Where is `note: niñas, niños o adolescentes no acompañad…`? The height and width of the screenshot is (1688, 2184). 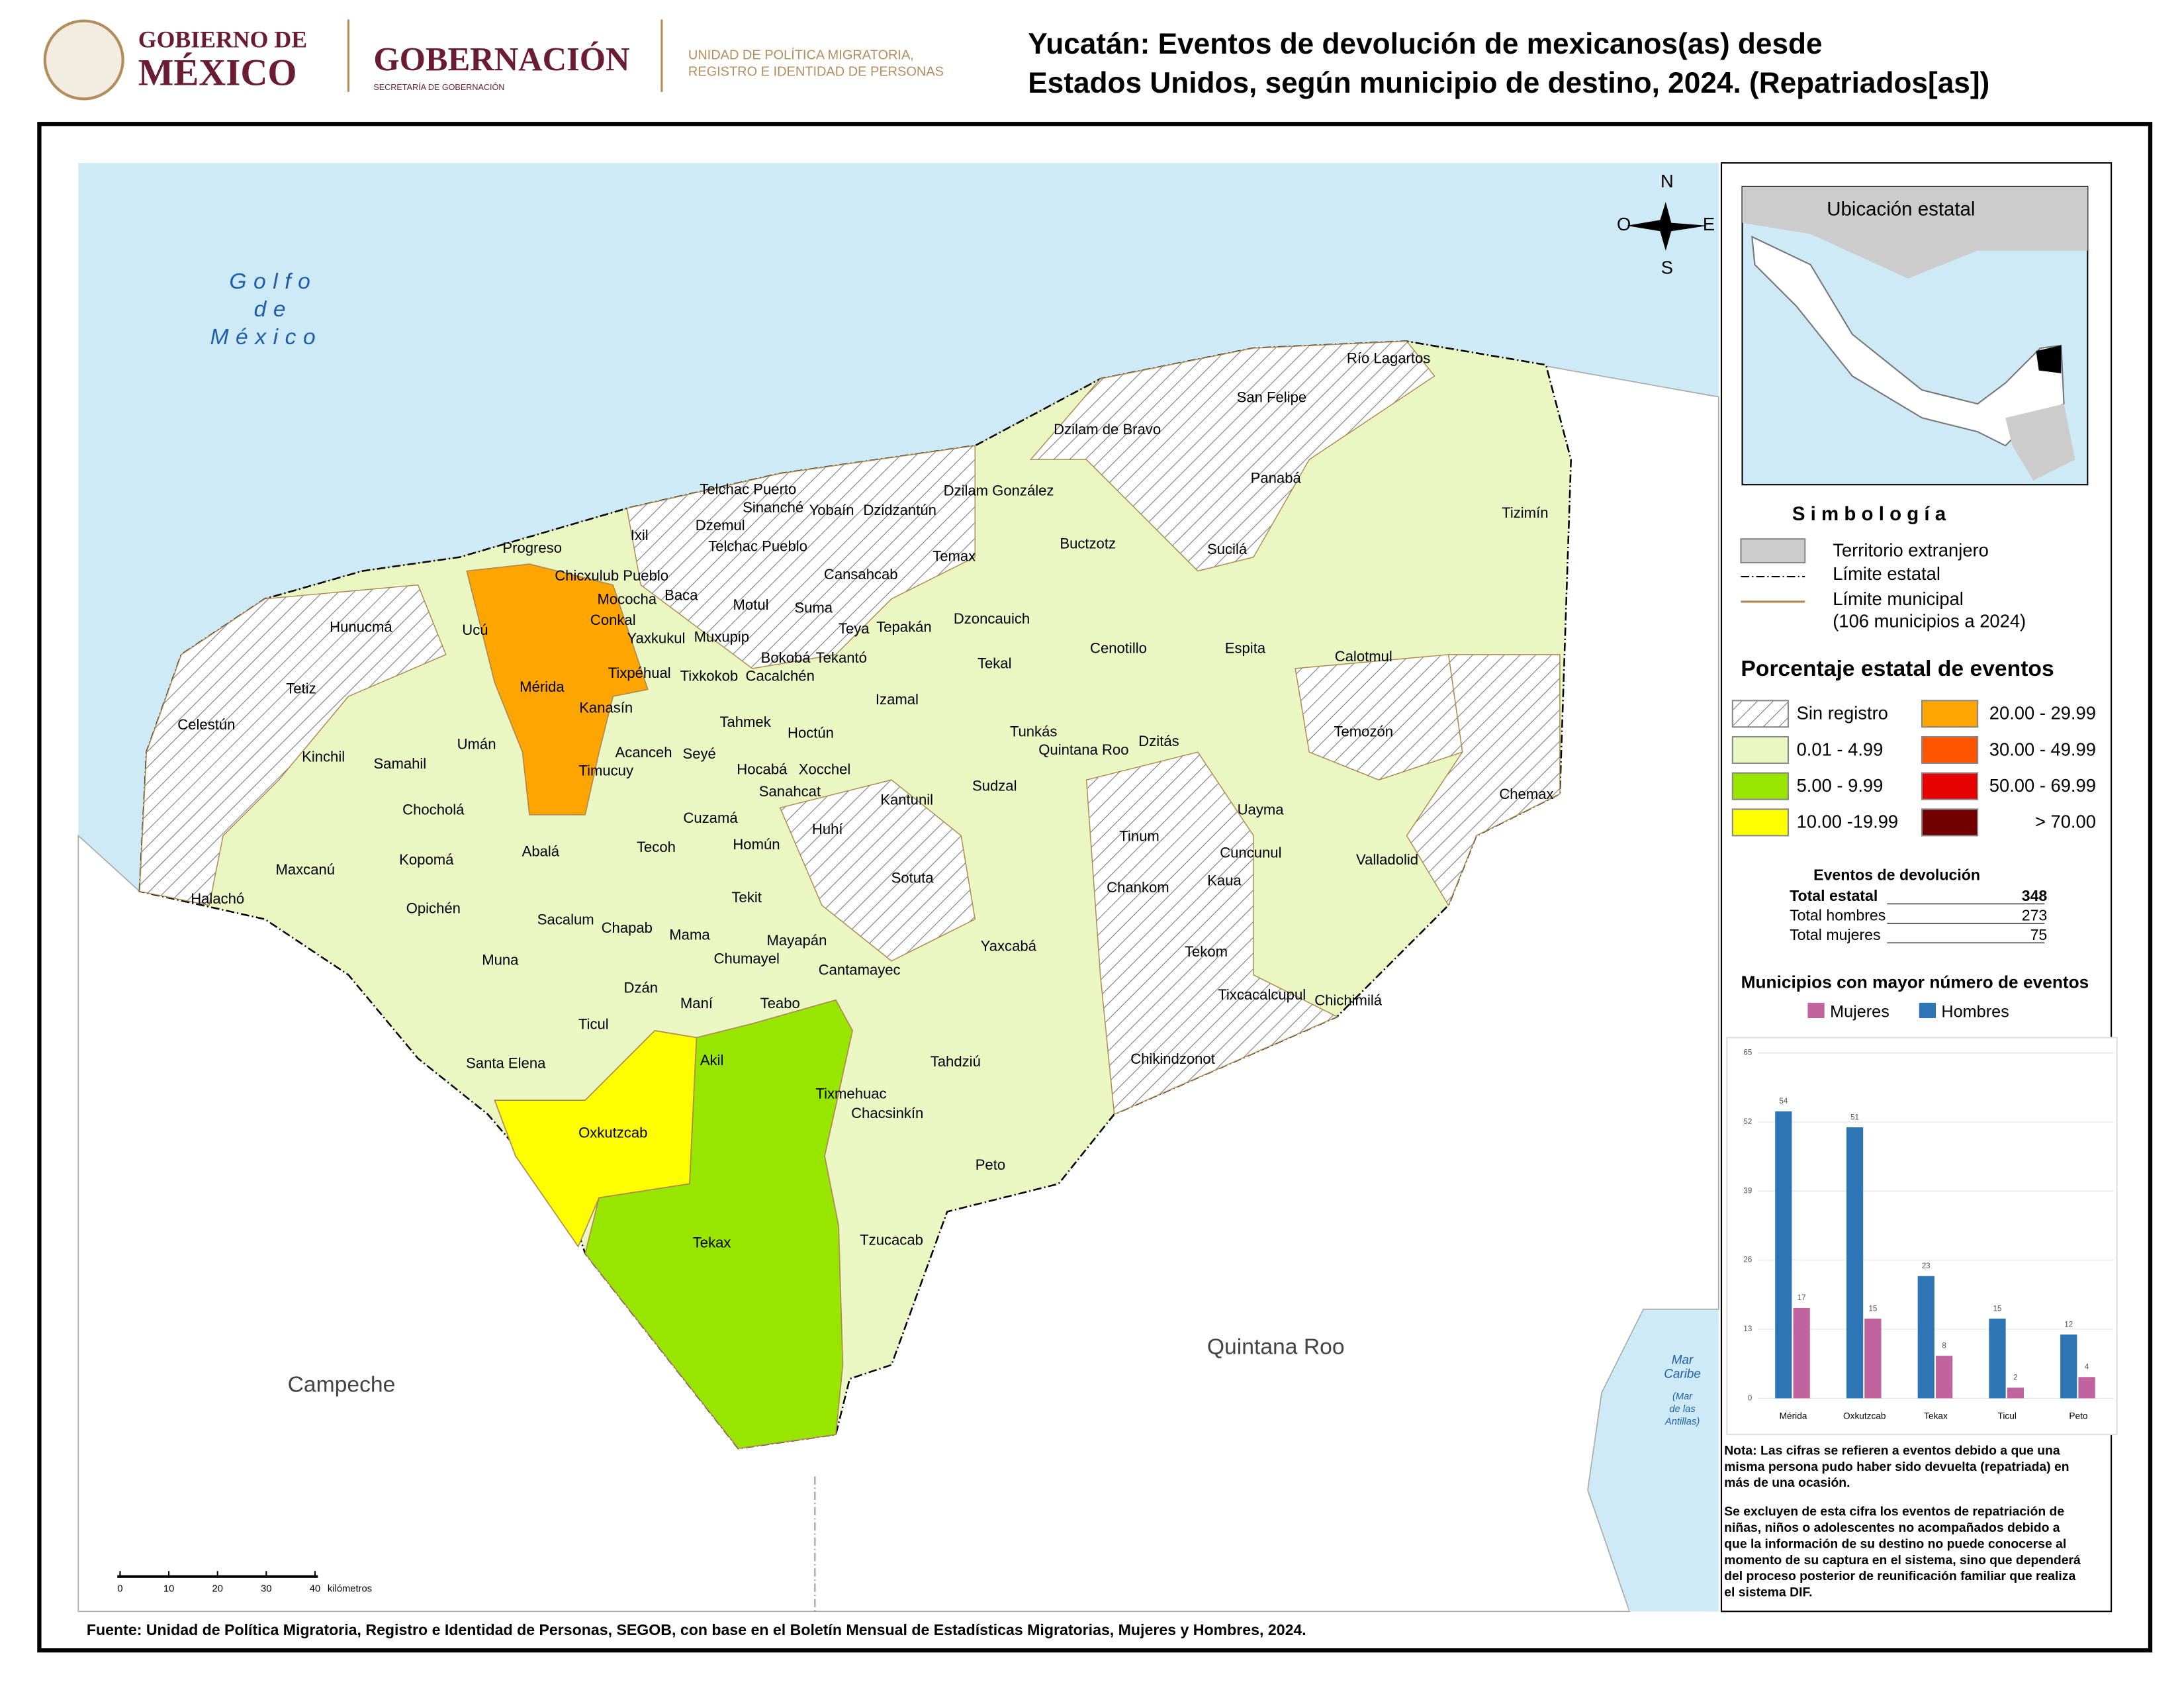
note: niñas, niños o adolescentes no acompañad… is located at coordinates (1892, 1528).